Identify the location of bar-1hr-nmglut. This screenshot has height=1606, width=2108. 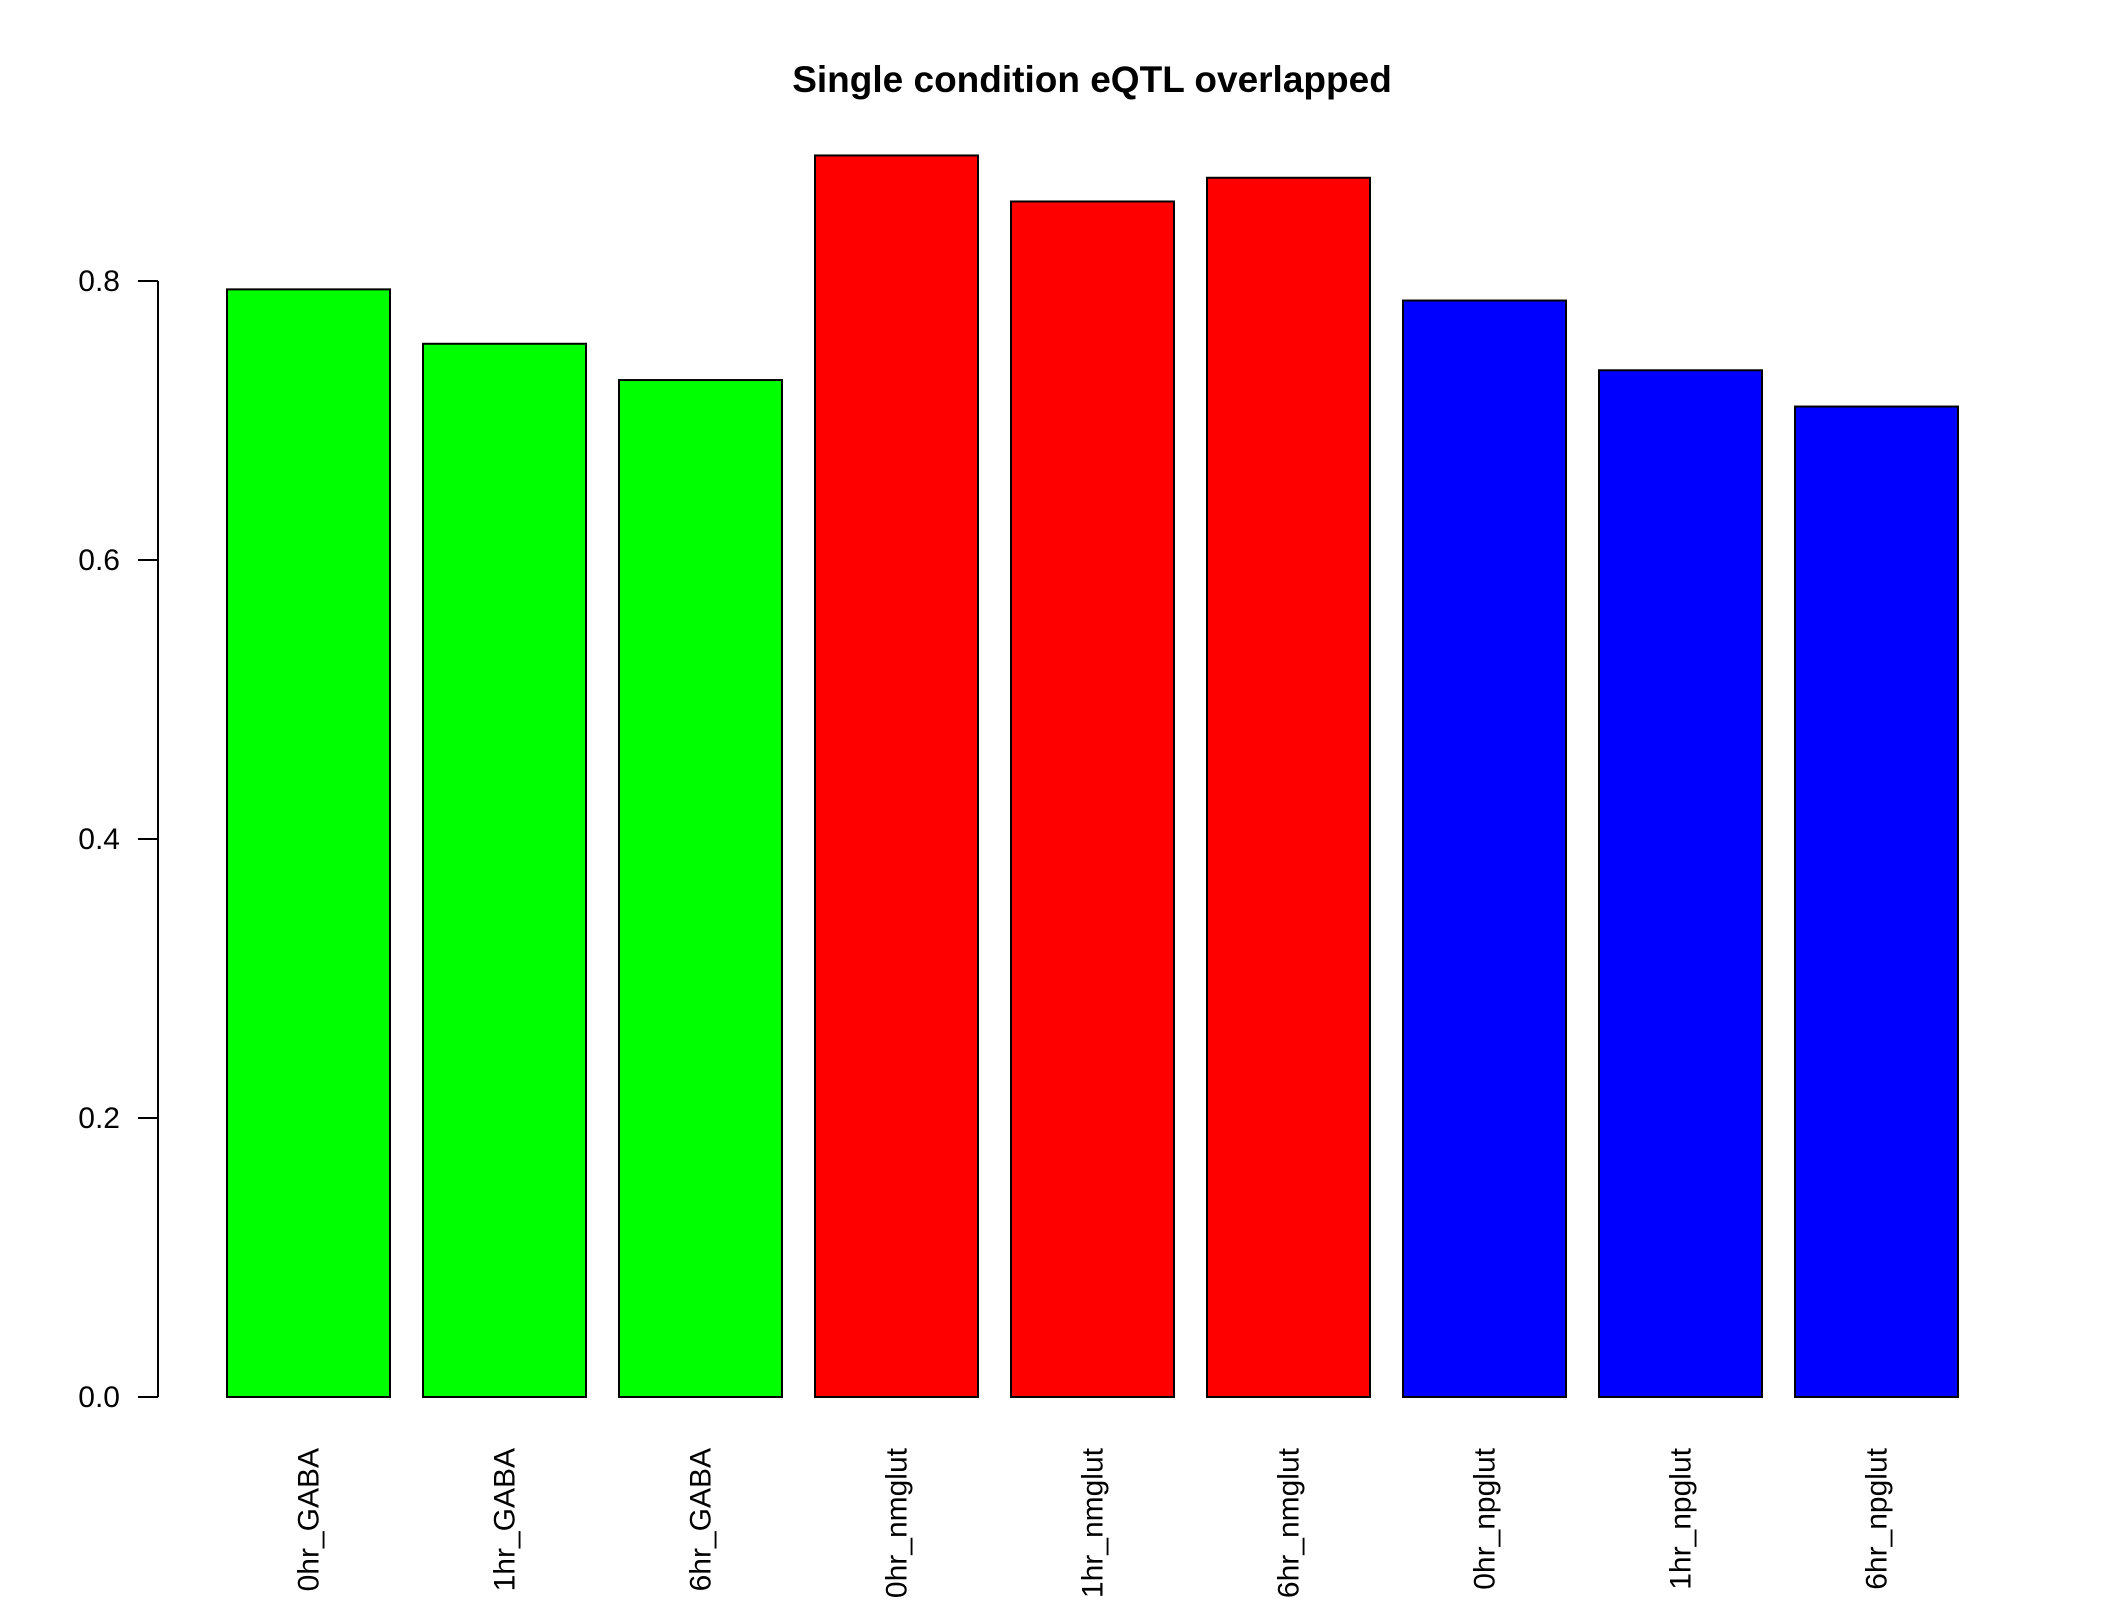
(1092, 799).